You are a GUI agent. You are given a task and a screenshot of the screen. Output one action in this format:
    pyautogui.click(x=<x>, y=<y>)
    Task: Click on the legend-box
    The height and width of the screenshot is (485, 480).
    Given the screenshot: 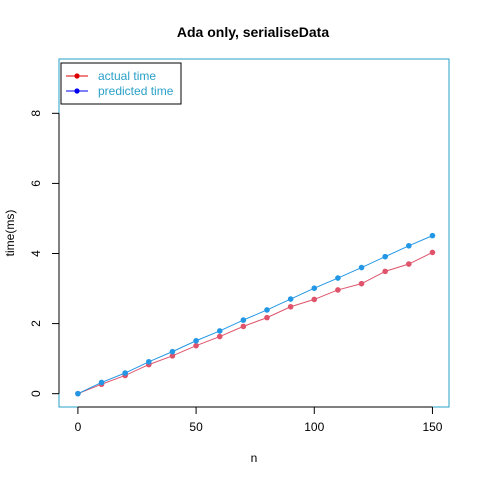 What is the action you would take?
    pyautogui.click(x=121, y=83)
    